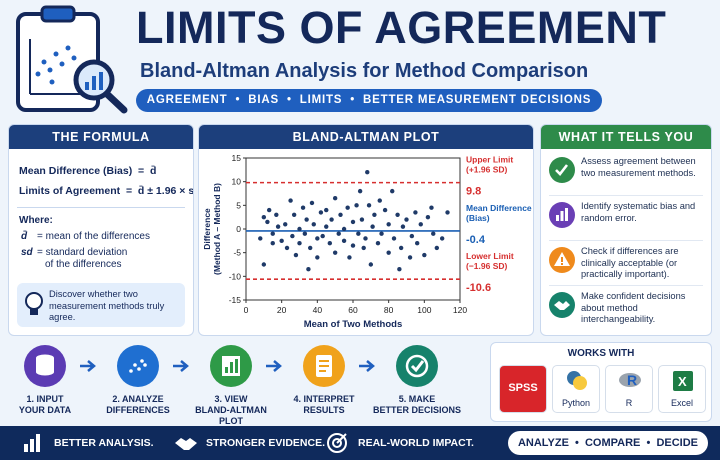 Image resolution: width=720 pixels, height=460 pixels. What do you see at coordinates (681, 403) in the screenshot?
I see `tool-name: Excel` at bounding box center [681, 403].